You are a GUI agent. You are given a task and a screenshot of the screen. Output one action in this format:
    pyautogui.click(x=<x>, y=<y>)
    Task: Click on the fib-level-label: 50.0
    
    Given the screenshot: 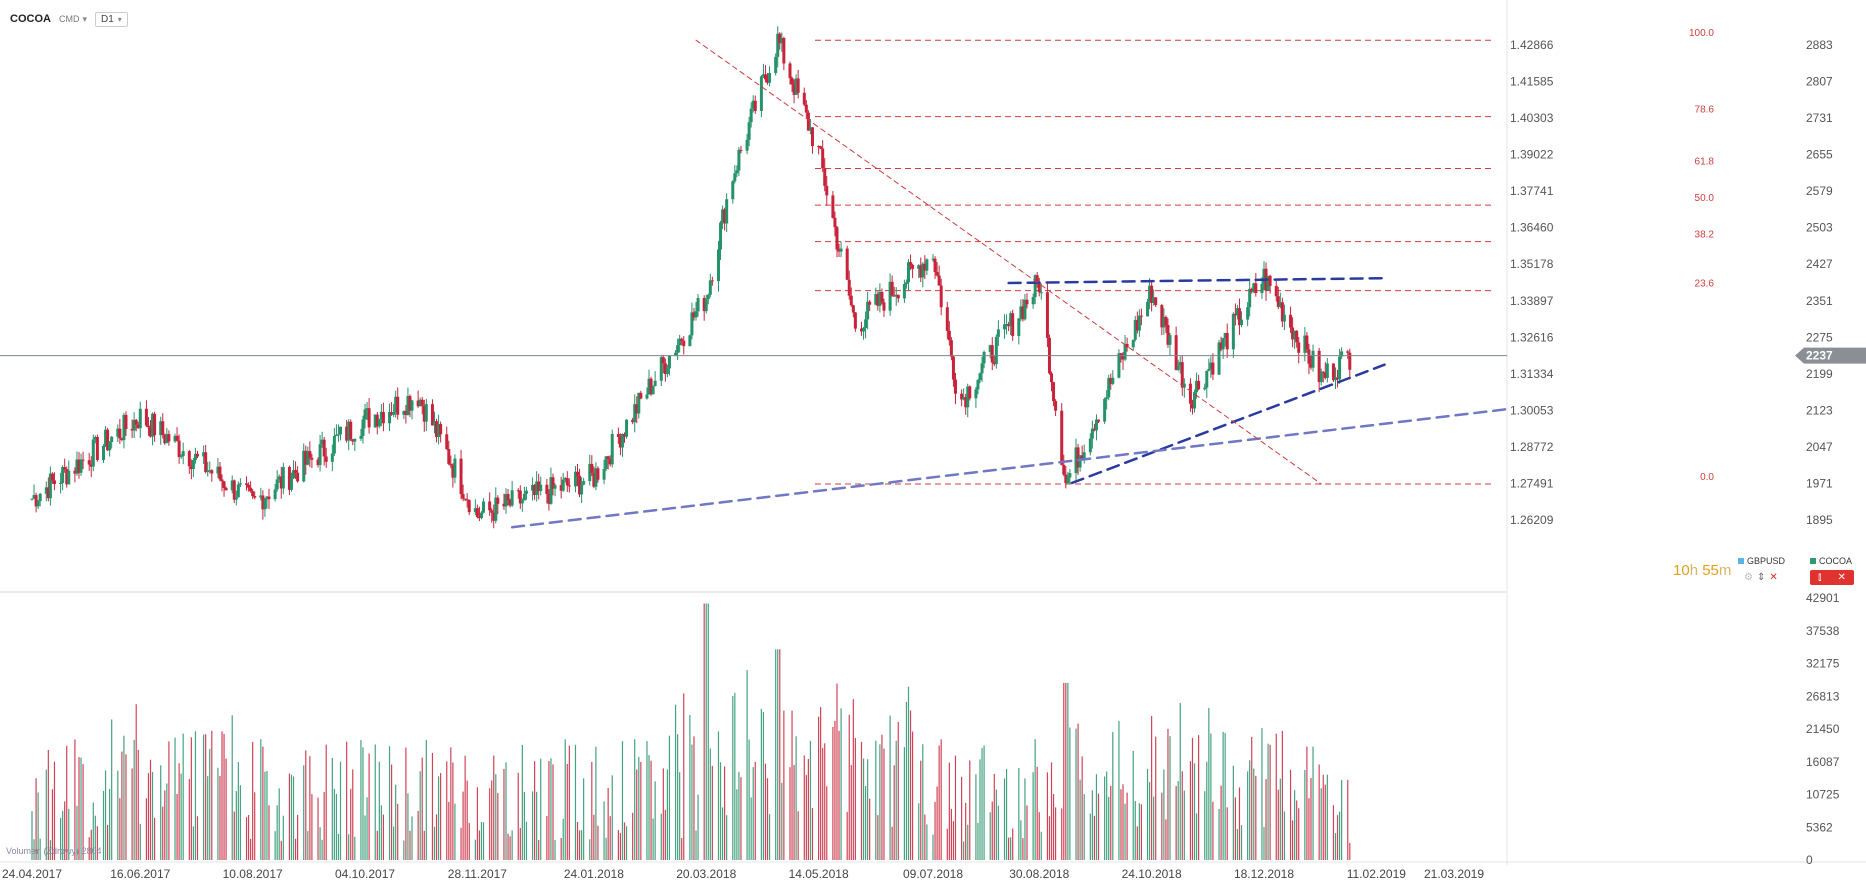 What is the action you would take?
    pyautogui.click(x=1705, y=198)
    